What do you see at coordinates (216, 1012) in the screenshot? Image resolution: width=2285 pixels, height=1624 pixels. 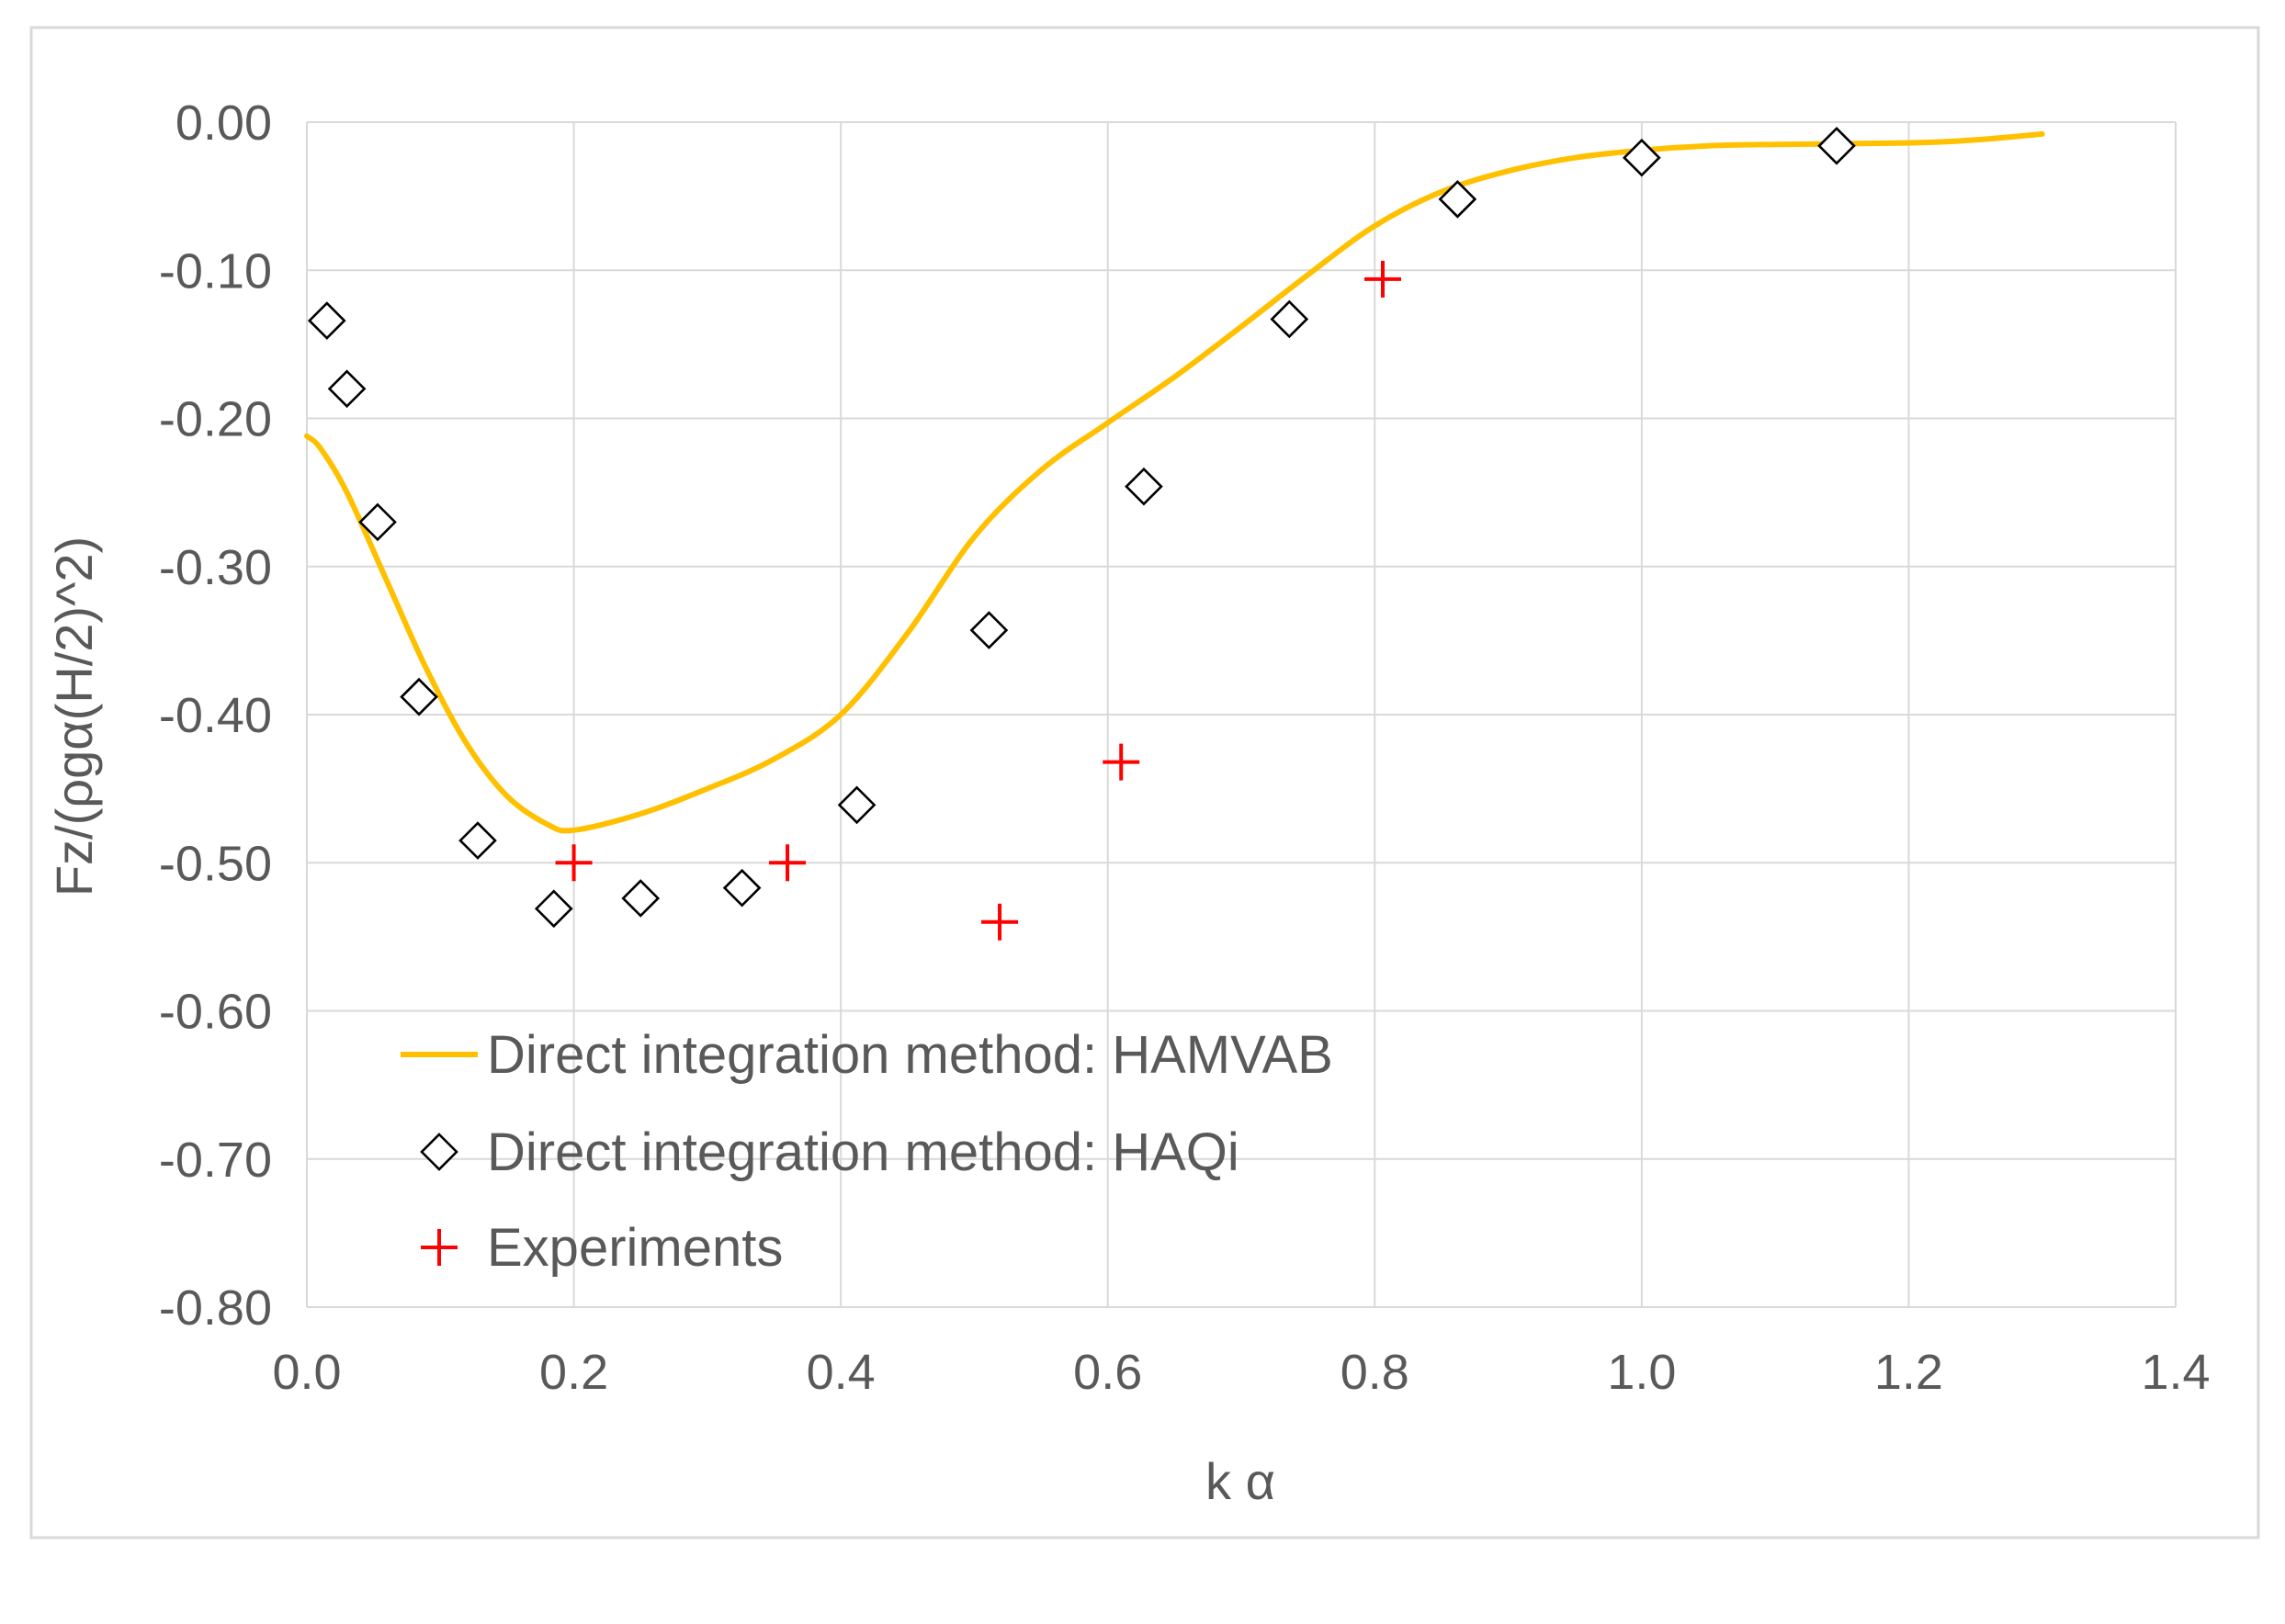 I see `y-tick-label: -0.60` at bounding box center [216, 1012].